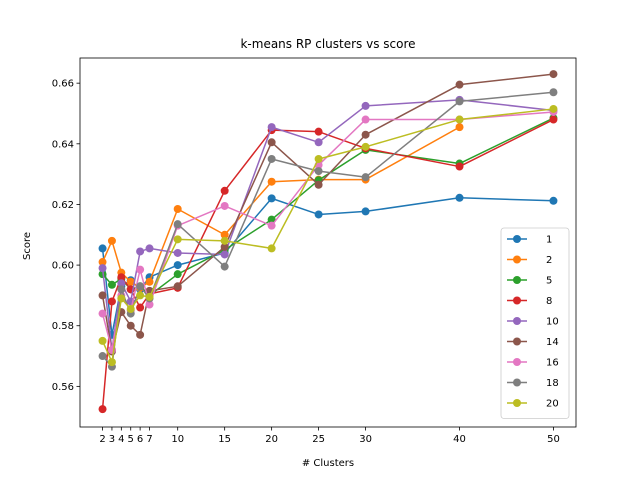 This screenshot has width=640, height=480. I want to click on x-tick-label-40: 40, so click(459, 439).